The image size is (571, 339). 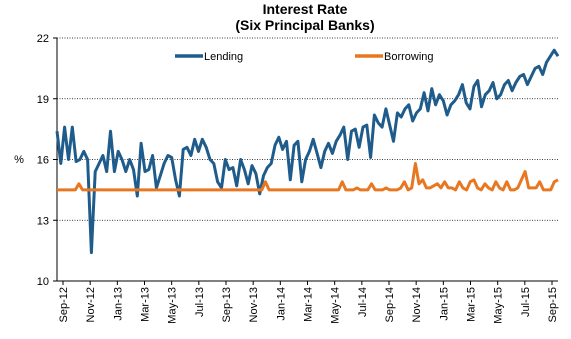 I want to click on x-tick-label: Jan-15, so click(x=444, y=304).